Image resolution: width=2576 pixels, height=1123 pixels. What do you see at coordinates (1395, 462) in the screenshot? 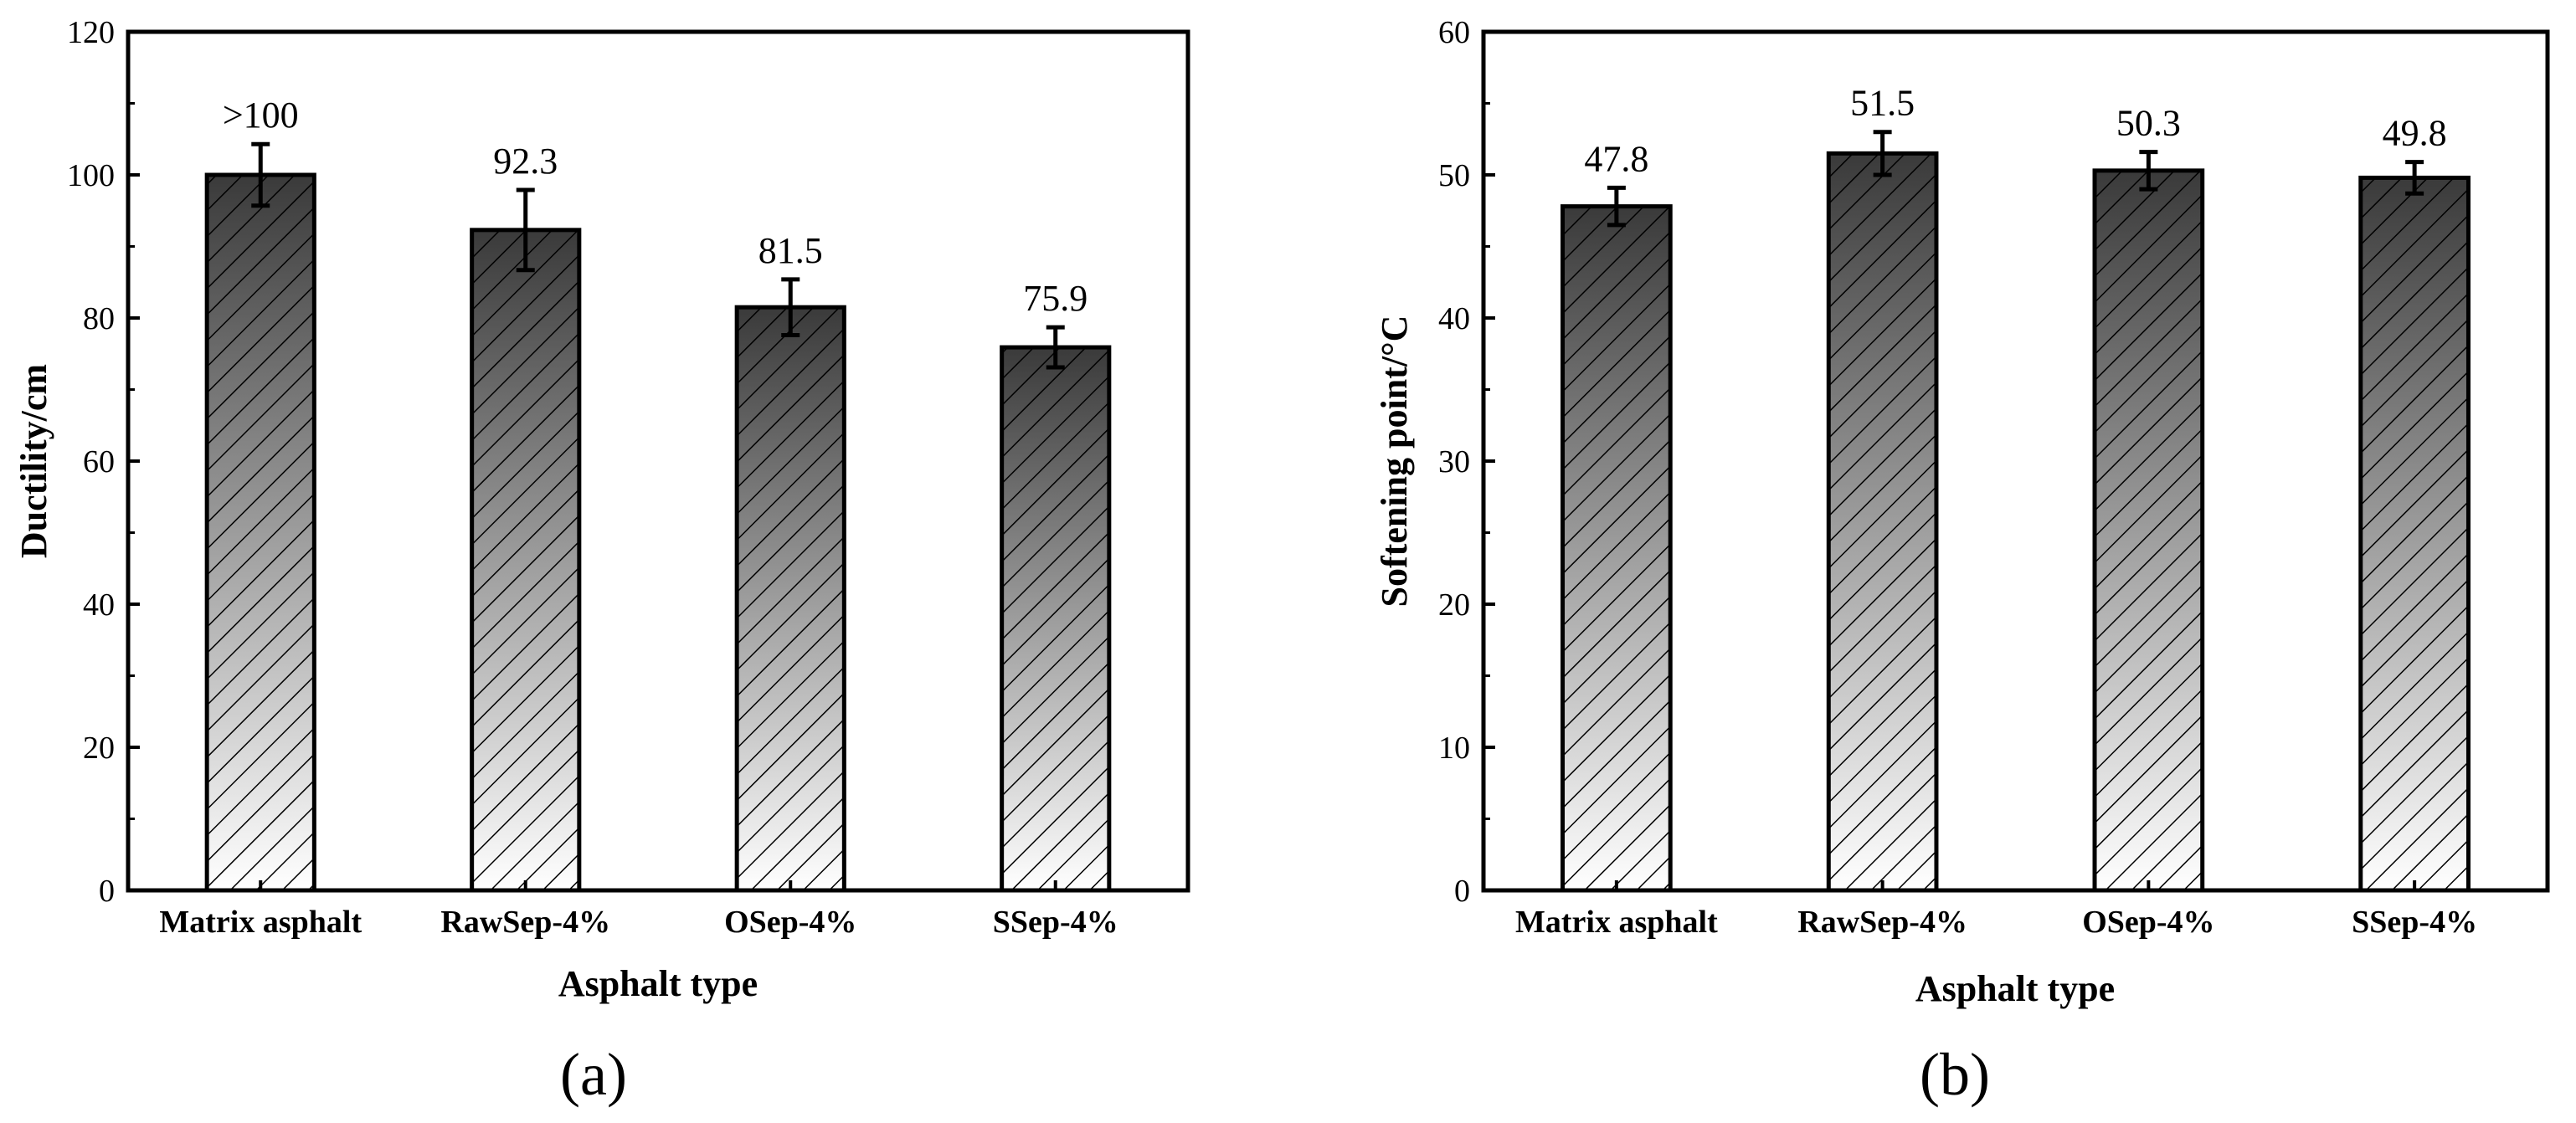
I see `y-axis-title: Softening point/°C` at bounding box center [1395, 462].